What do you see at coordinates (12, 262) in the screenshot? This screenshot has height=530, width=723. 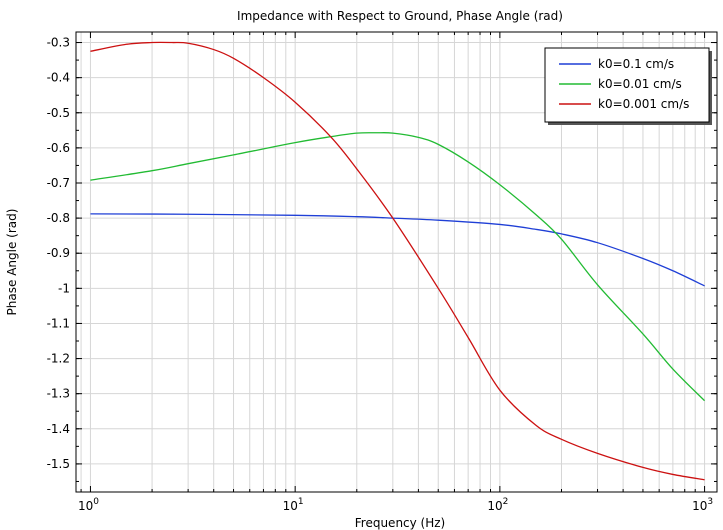 I see `y-axis-label: Phase Angle (rad)` at bounding box center [12, 262].